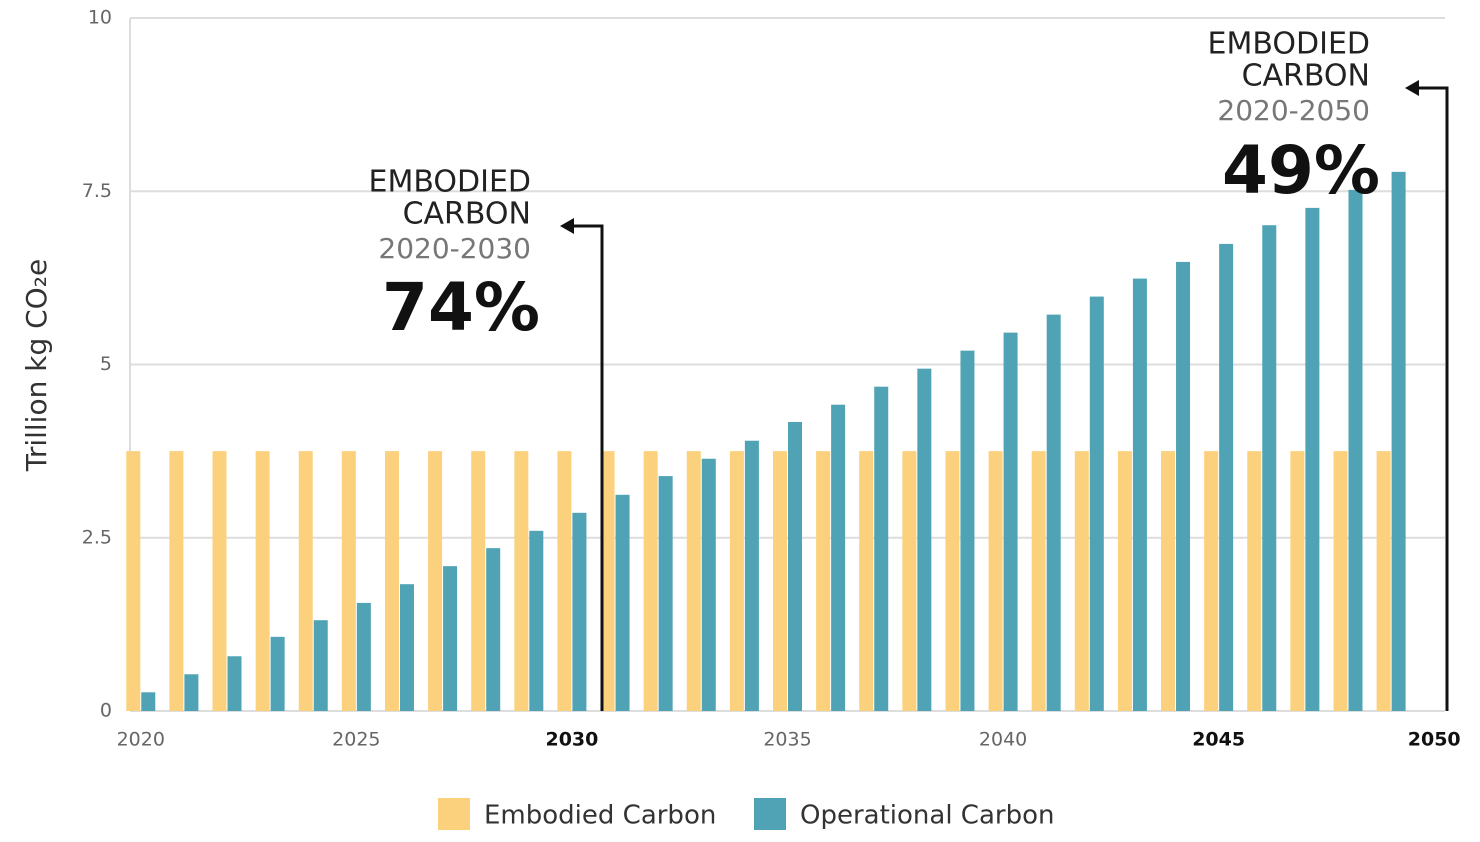 This screenshot has height=842, width=1480. Describe the element at coordinates (787, 740) in the screenshot. I see `x-tick-label: 2035` at that location.